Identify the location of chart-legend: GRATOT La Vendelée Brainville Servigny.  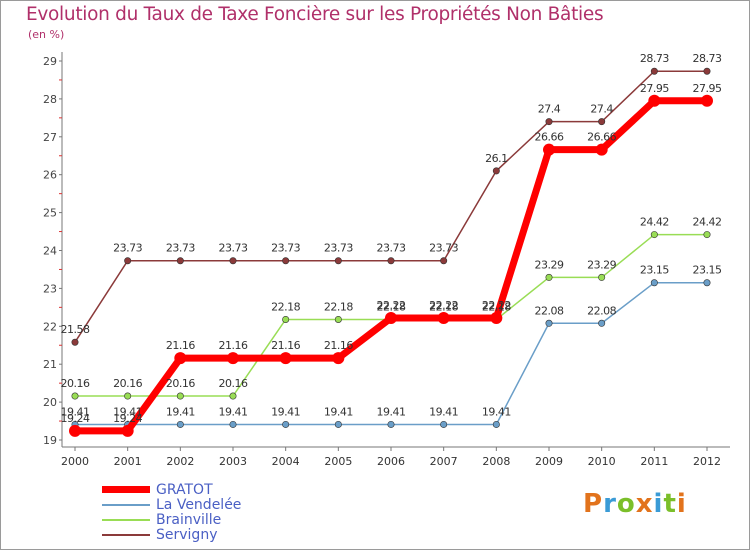
(171, 512).